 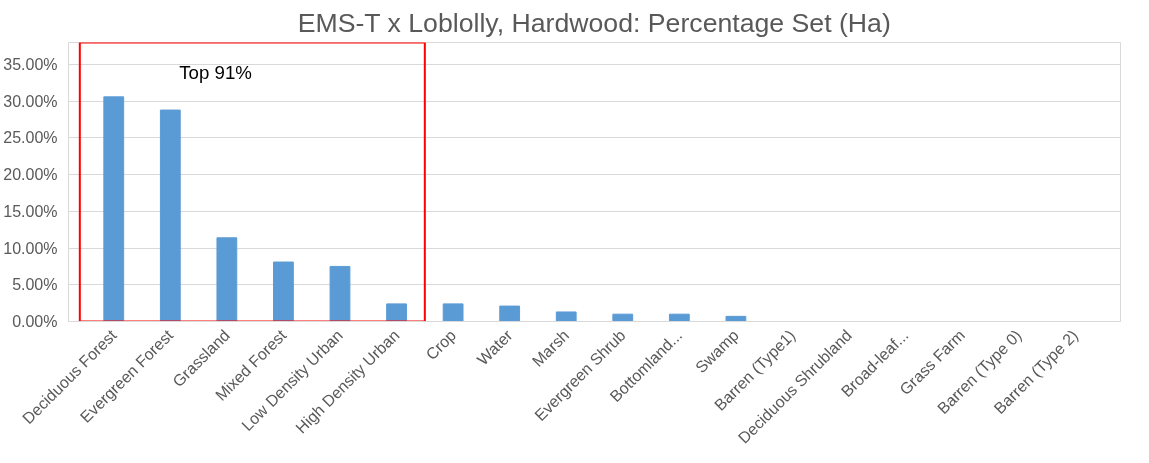 I want to click on y-tick-label: 0.00%, so click(x=35, y=321).